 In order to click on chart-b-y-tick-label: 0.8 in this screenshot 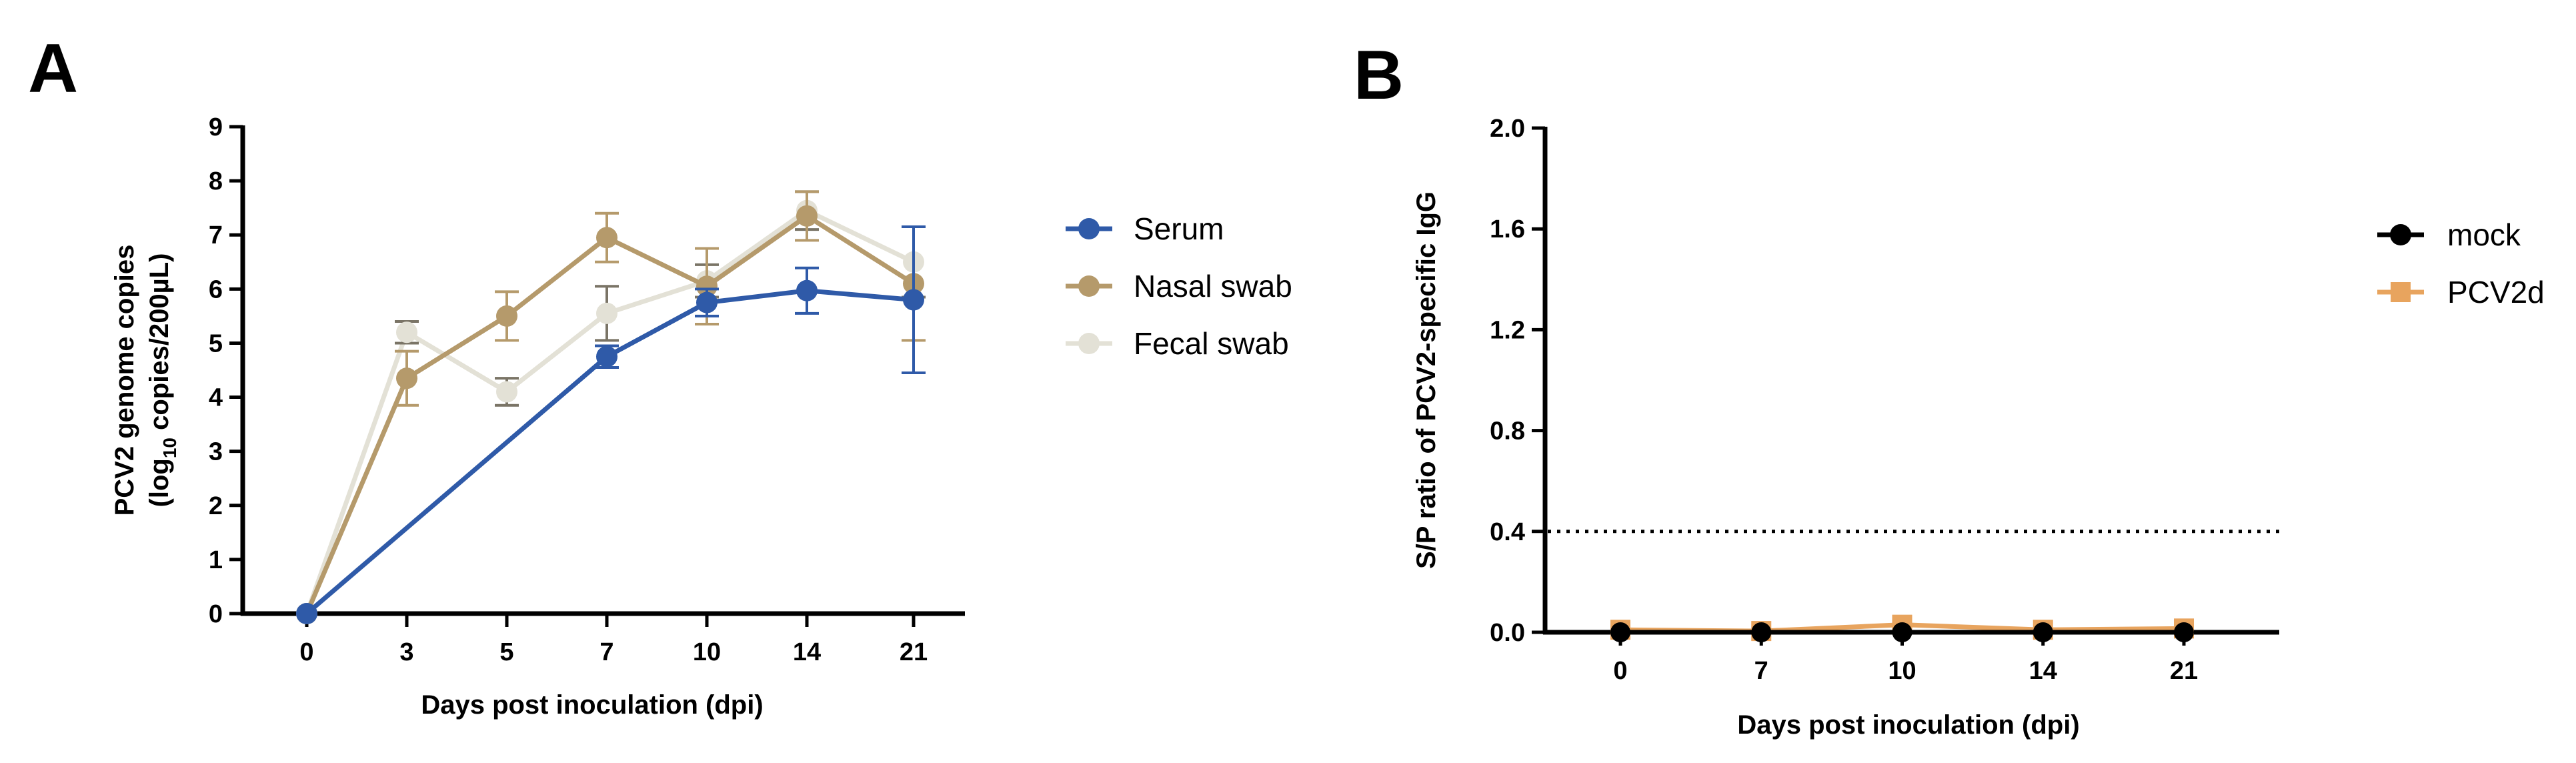, I will do `click(1507, 432)`.